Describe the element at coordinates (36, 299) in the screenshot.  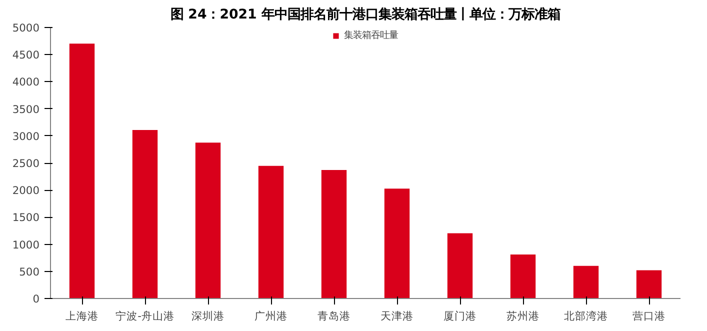
I see `y-tick-label: 0` at that location.